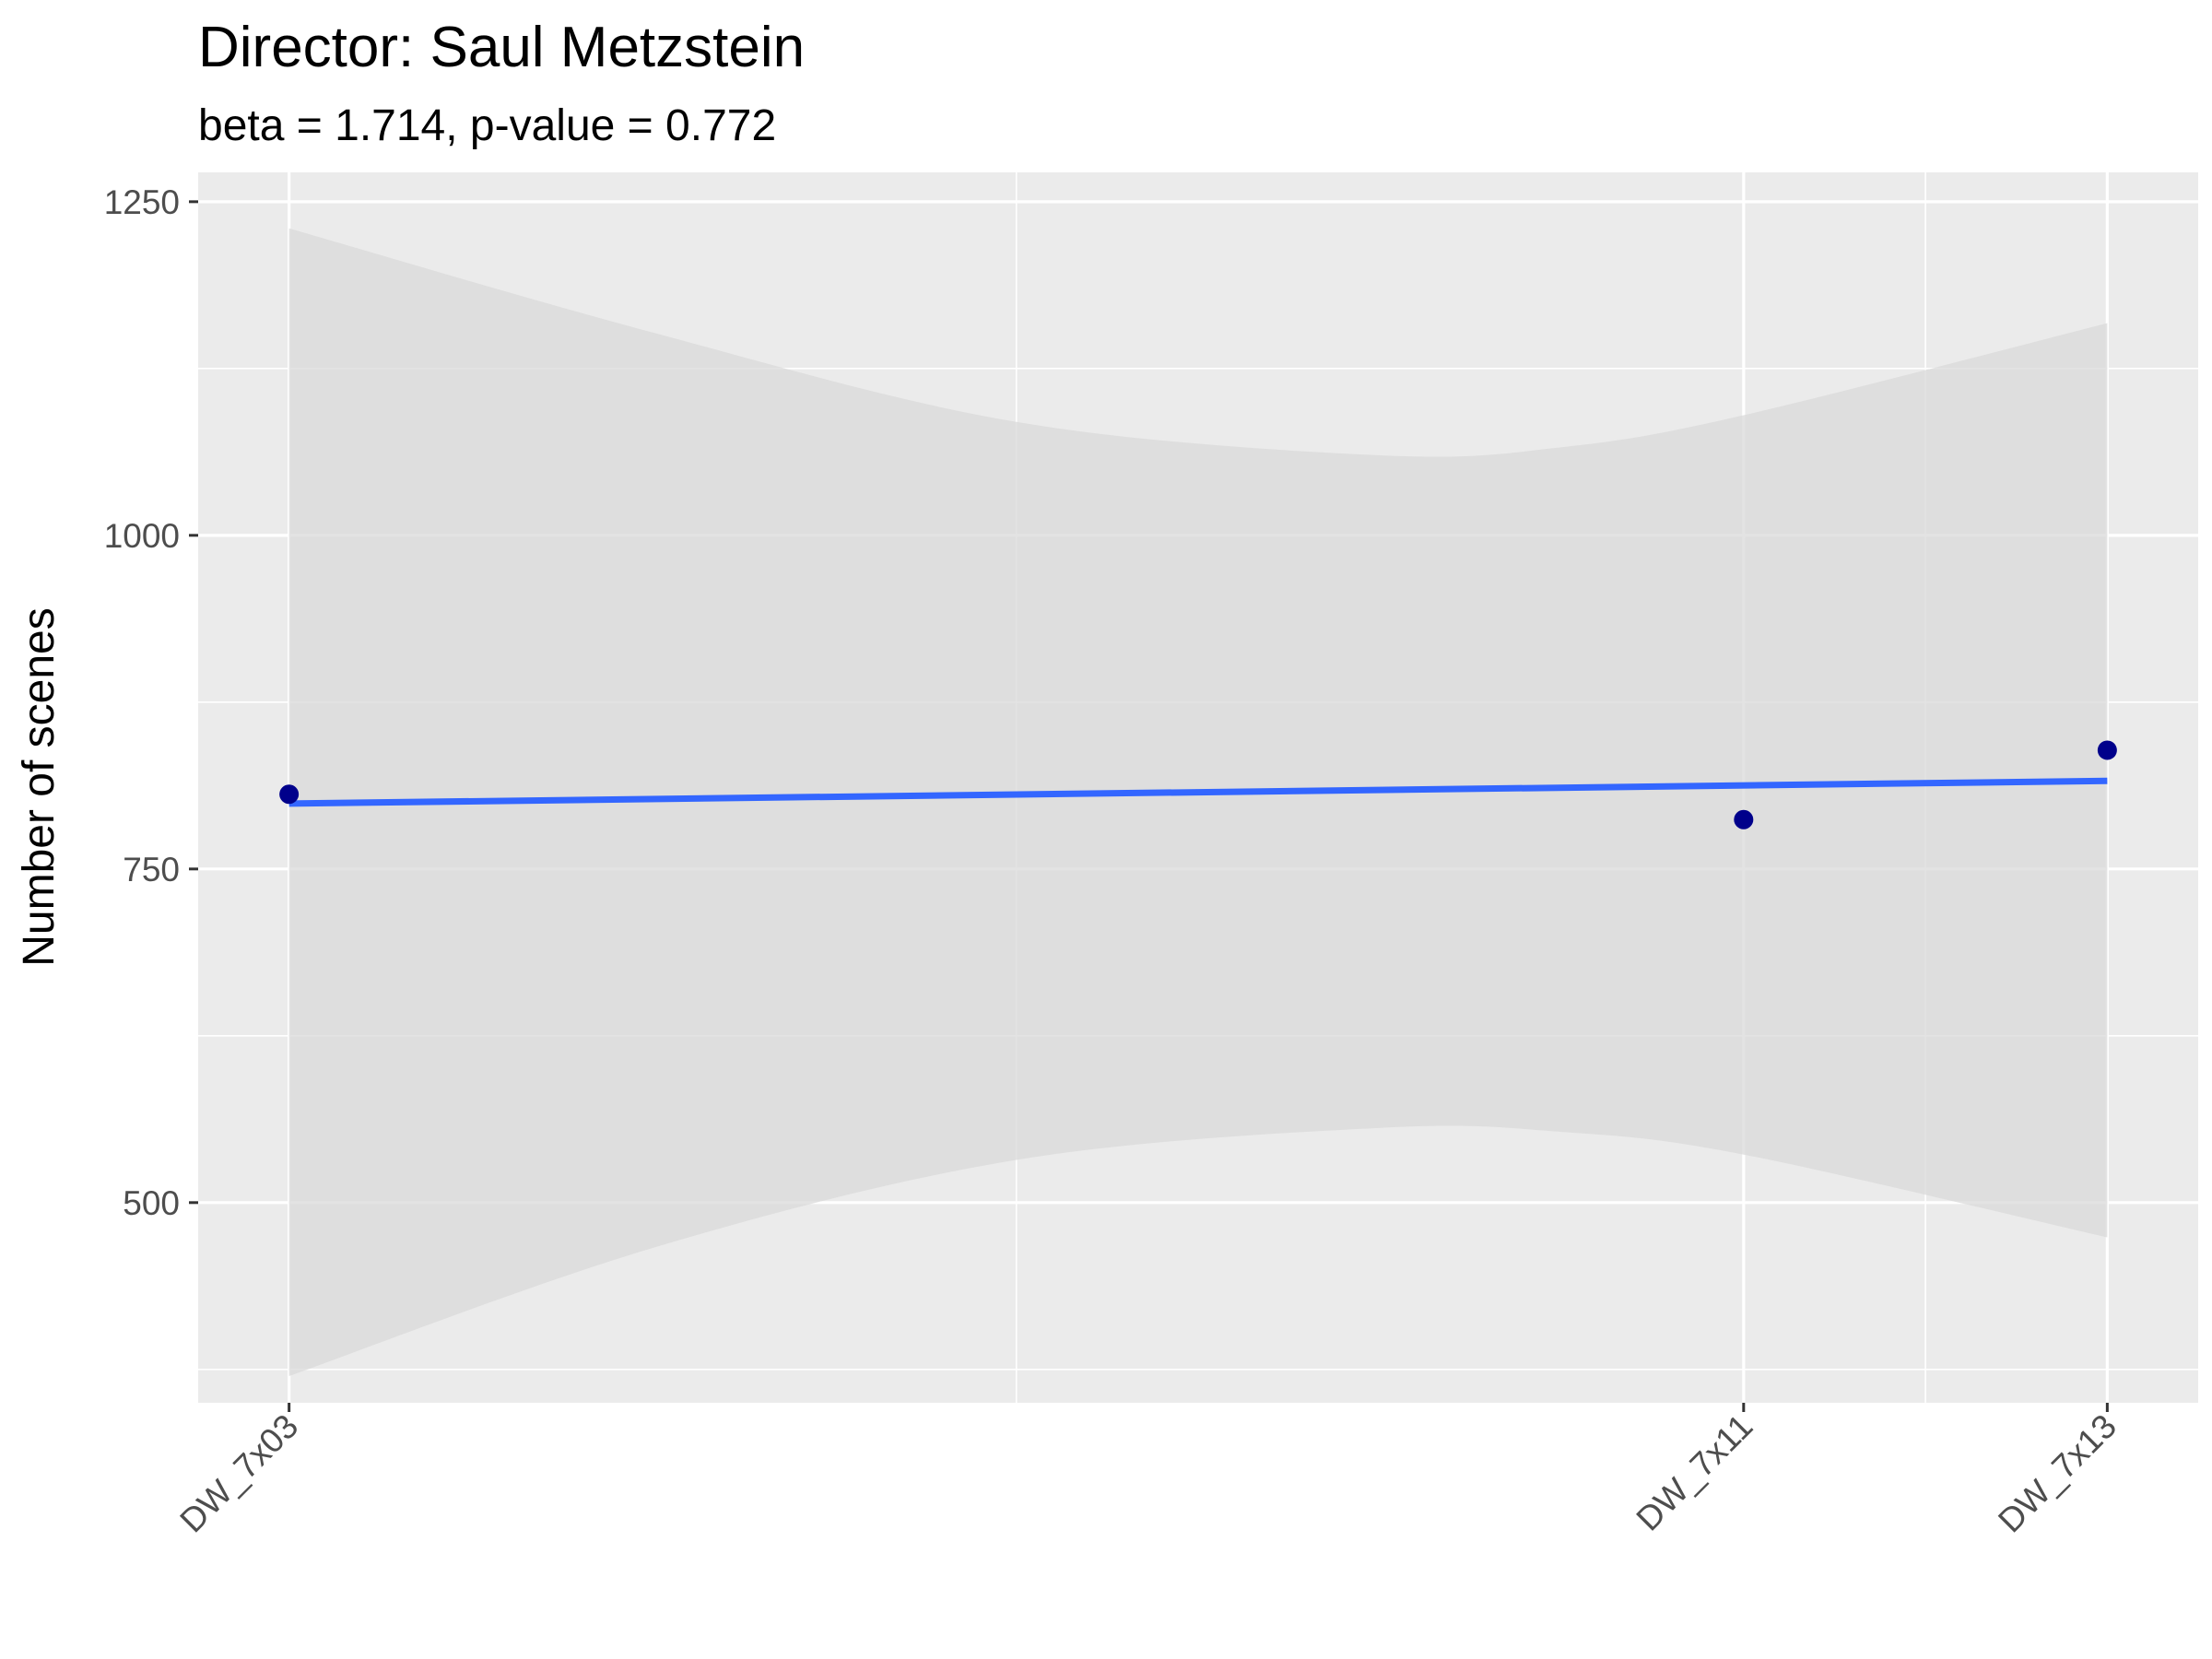 The height and width of the screenshot is (1659, 2212). I want to click on fit-line-layer, so click(1198, 792).